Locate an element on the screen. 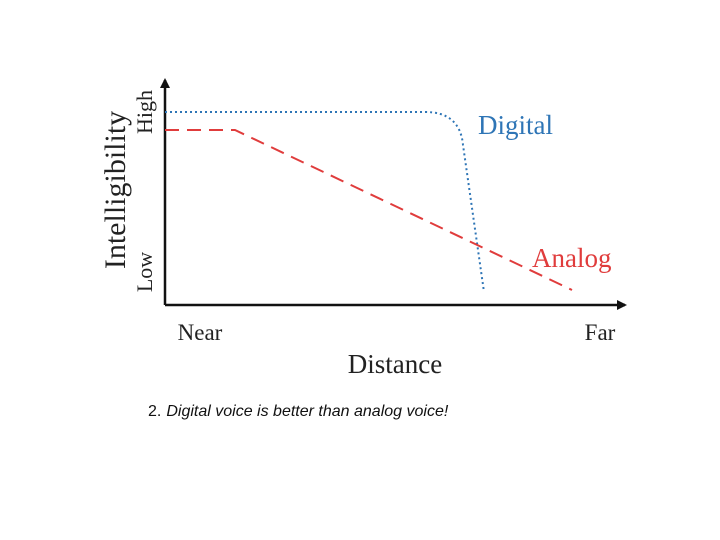  digital-label: Digital is located at coordinates (515, 125).